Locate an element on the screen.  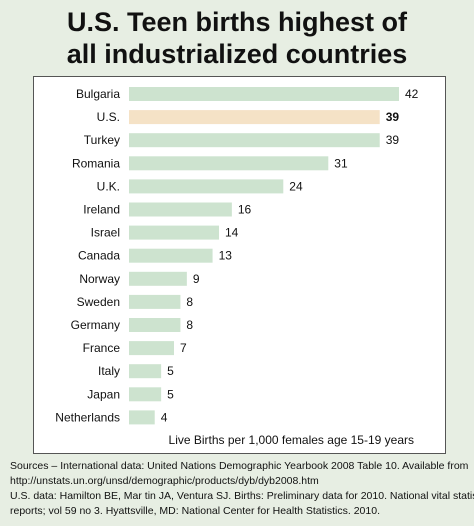
value-label: 42 is located at coordinates (412, 94).